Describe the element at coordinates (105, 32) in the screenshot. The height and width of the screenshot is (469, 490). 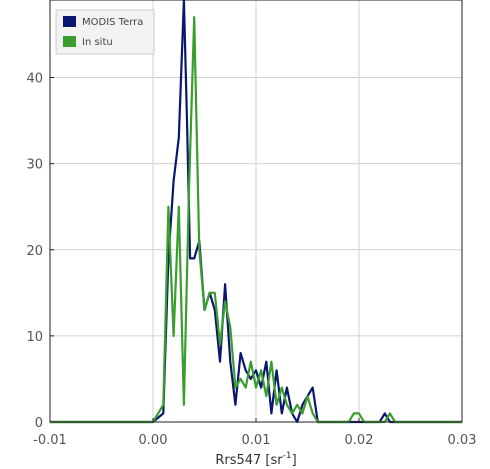
I see `legend: MODIS Terra In situ` at that location.